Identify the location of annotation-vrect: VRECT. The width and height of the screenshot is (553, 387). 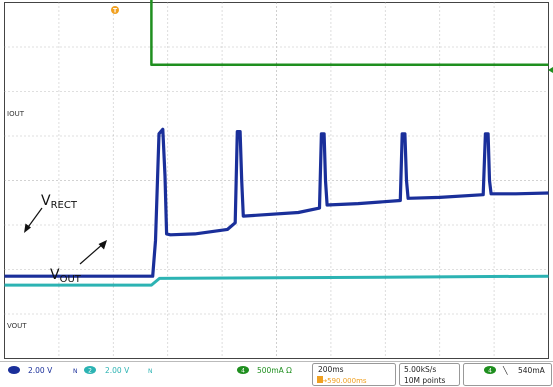
(51, 213).